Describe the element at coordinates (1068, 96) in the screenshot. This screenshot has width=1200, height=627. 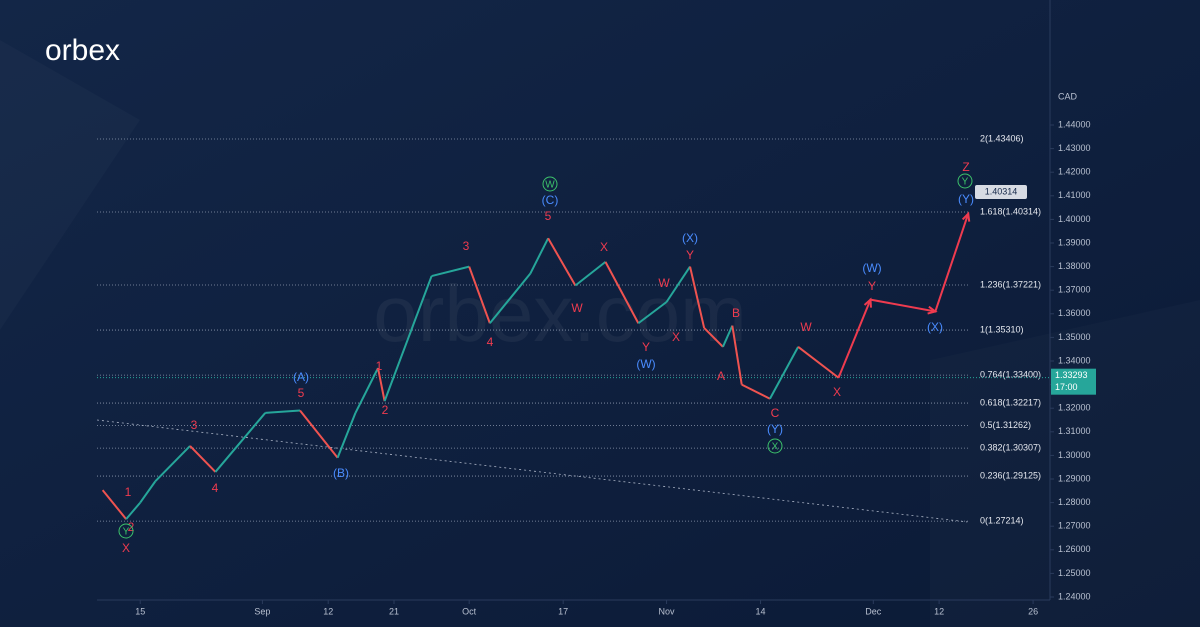
I see `axis-label: CAD` at that location.